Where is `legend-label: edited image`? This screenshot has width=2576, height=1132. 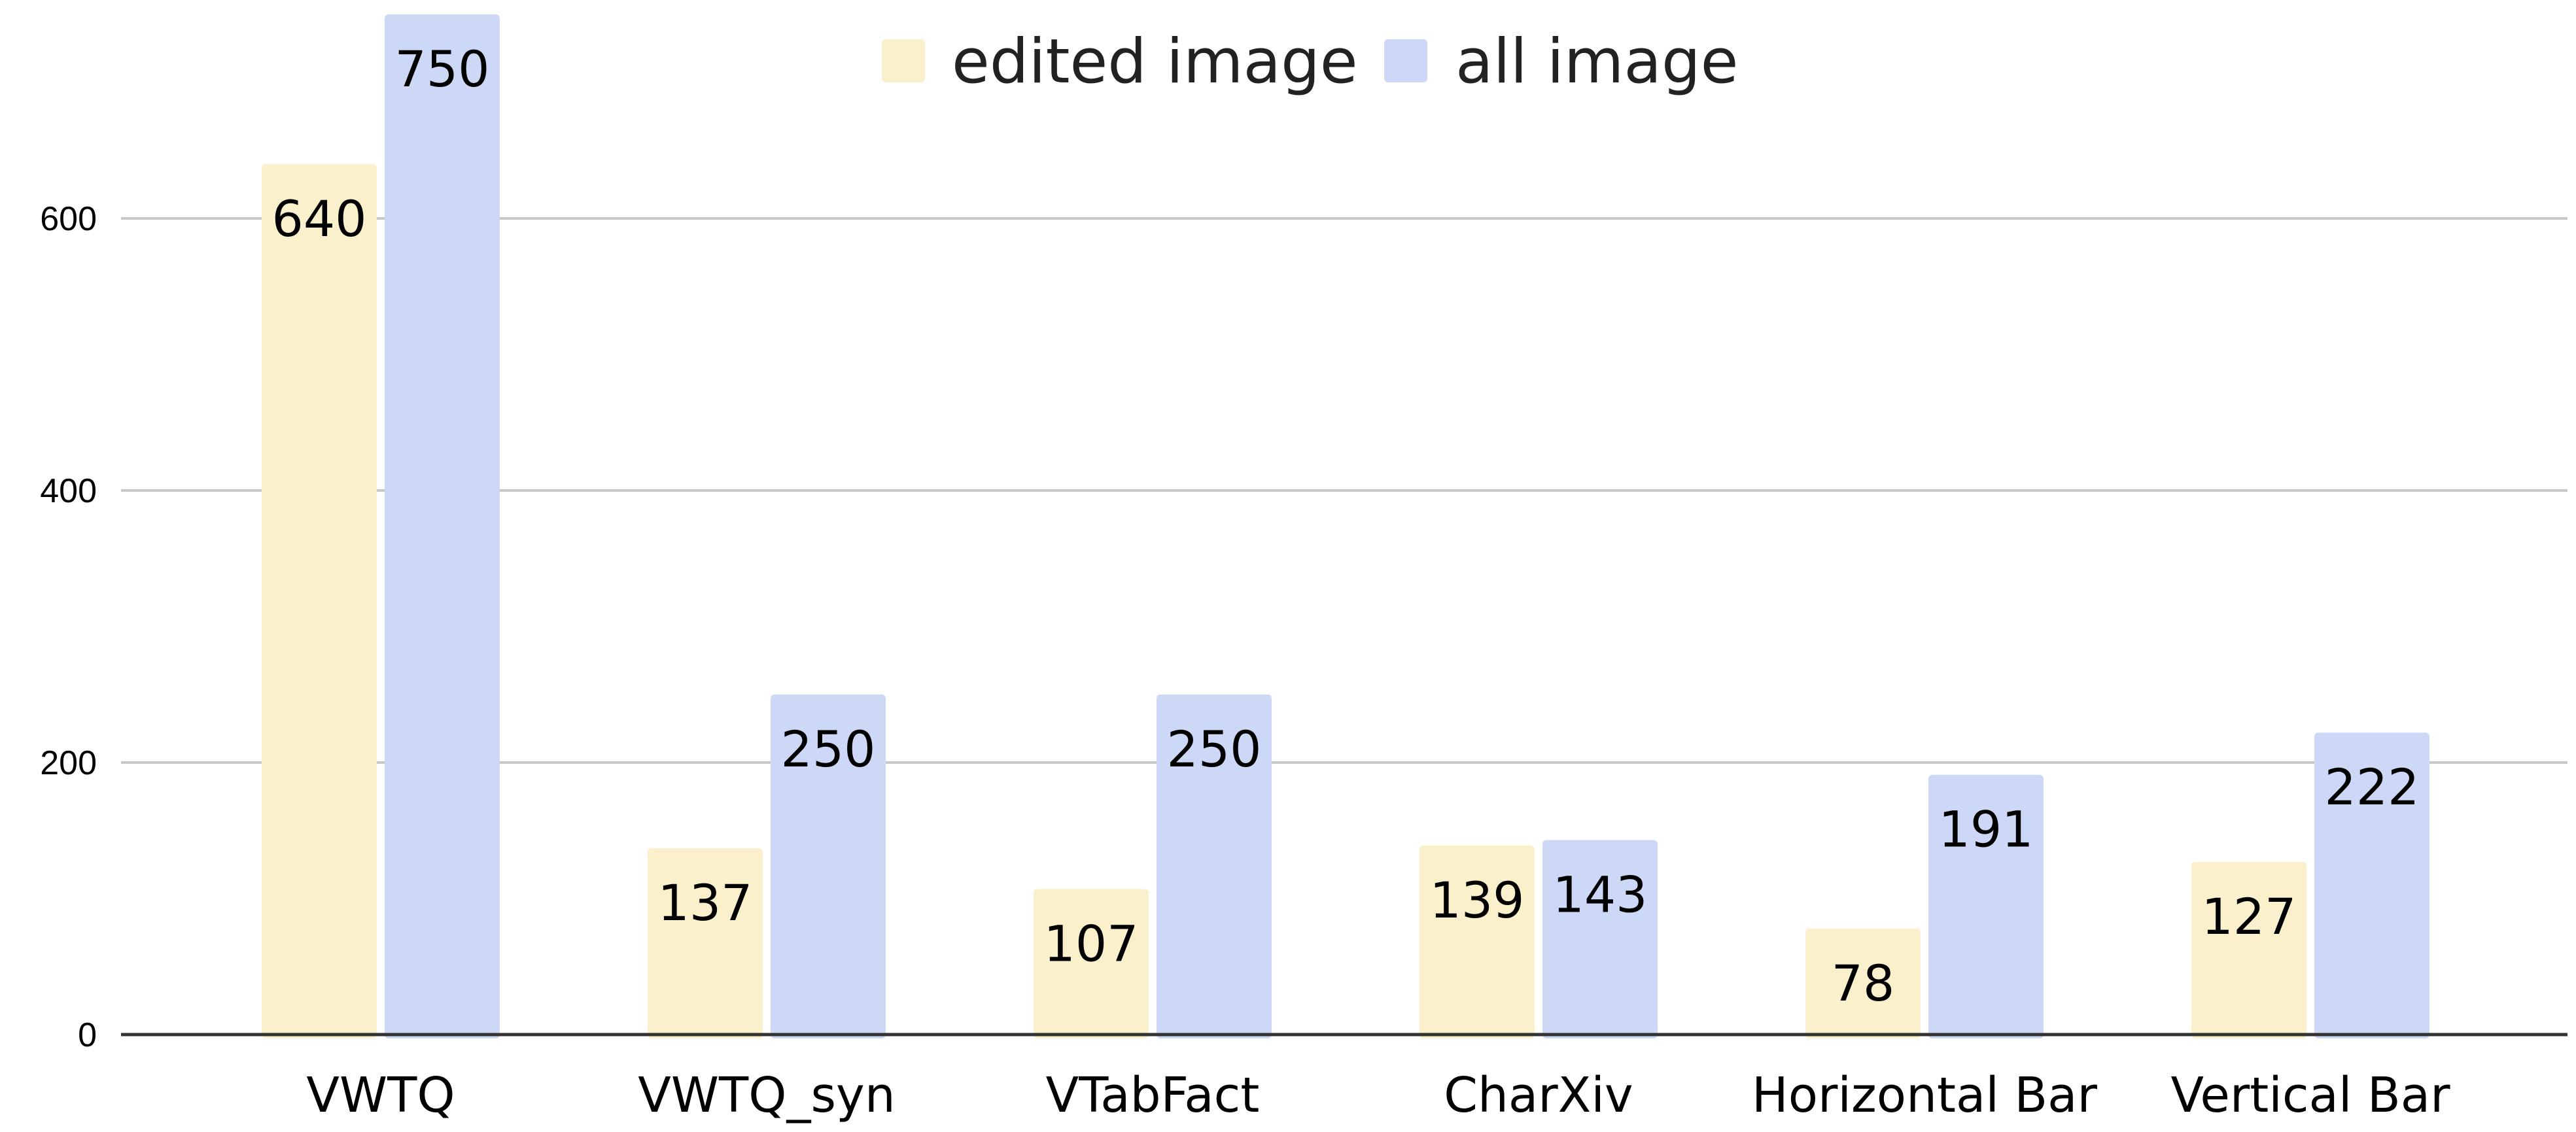
legend-label: edited image is located at coordinates (1155, 61).